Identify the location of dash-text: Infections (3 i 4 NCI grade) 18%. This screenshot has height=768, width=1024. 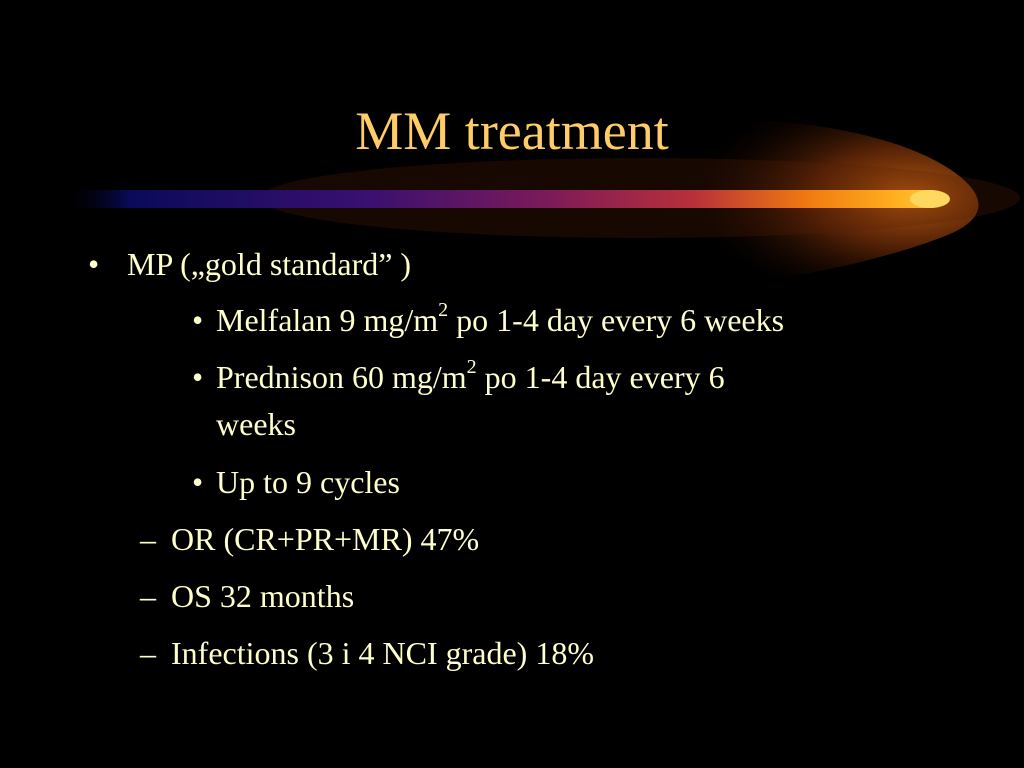
(382, 653).